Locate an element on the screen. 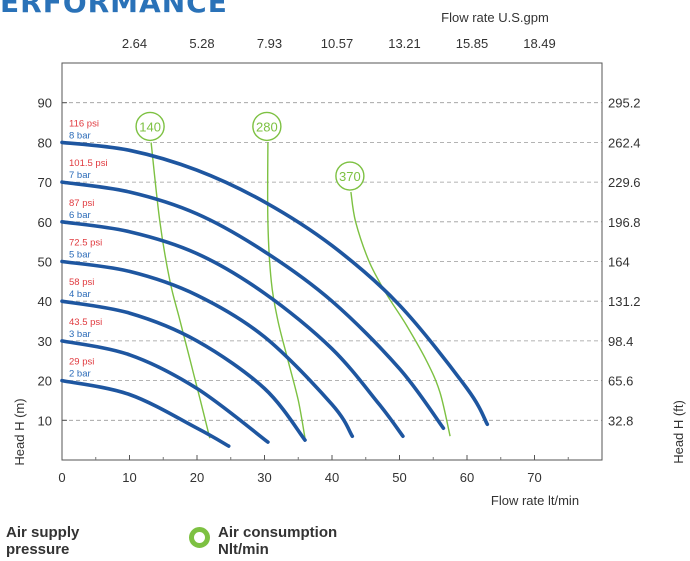 This screenshot has height=561, width=690. series-bar-label: 2 bar is located at coordinates (80, 374).